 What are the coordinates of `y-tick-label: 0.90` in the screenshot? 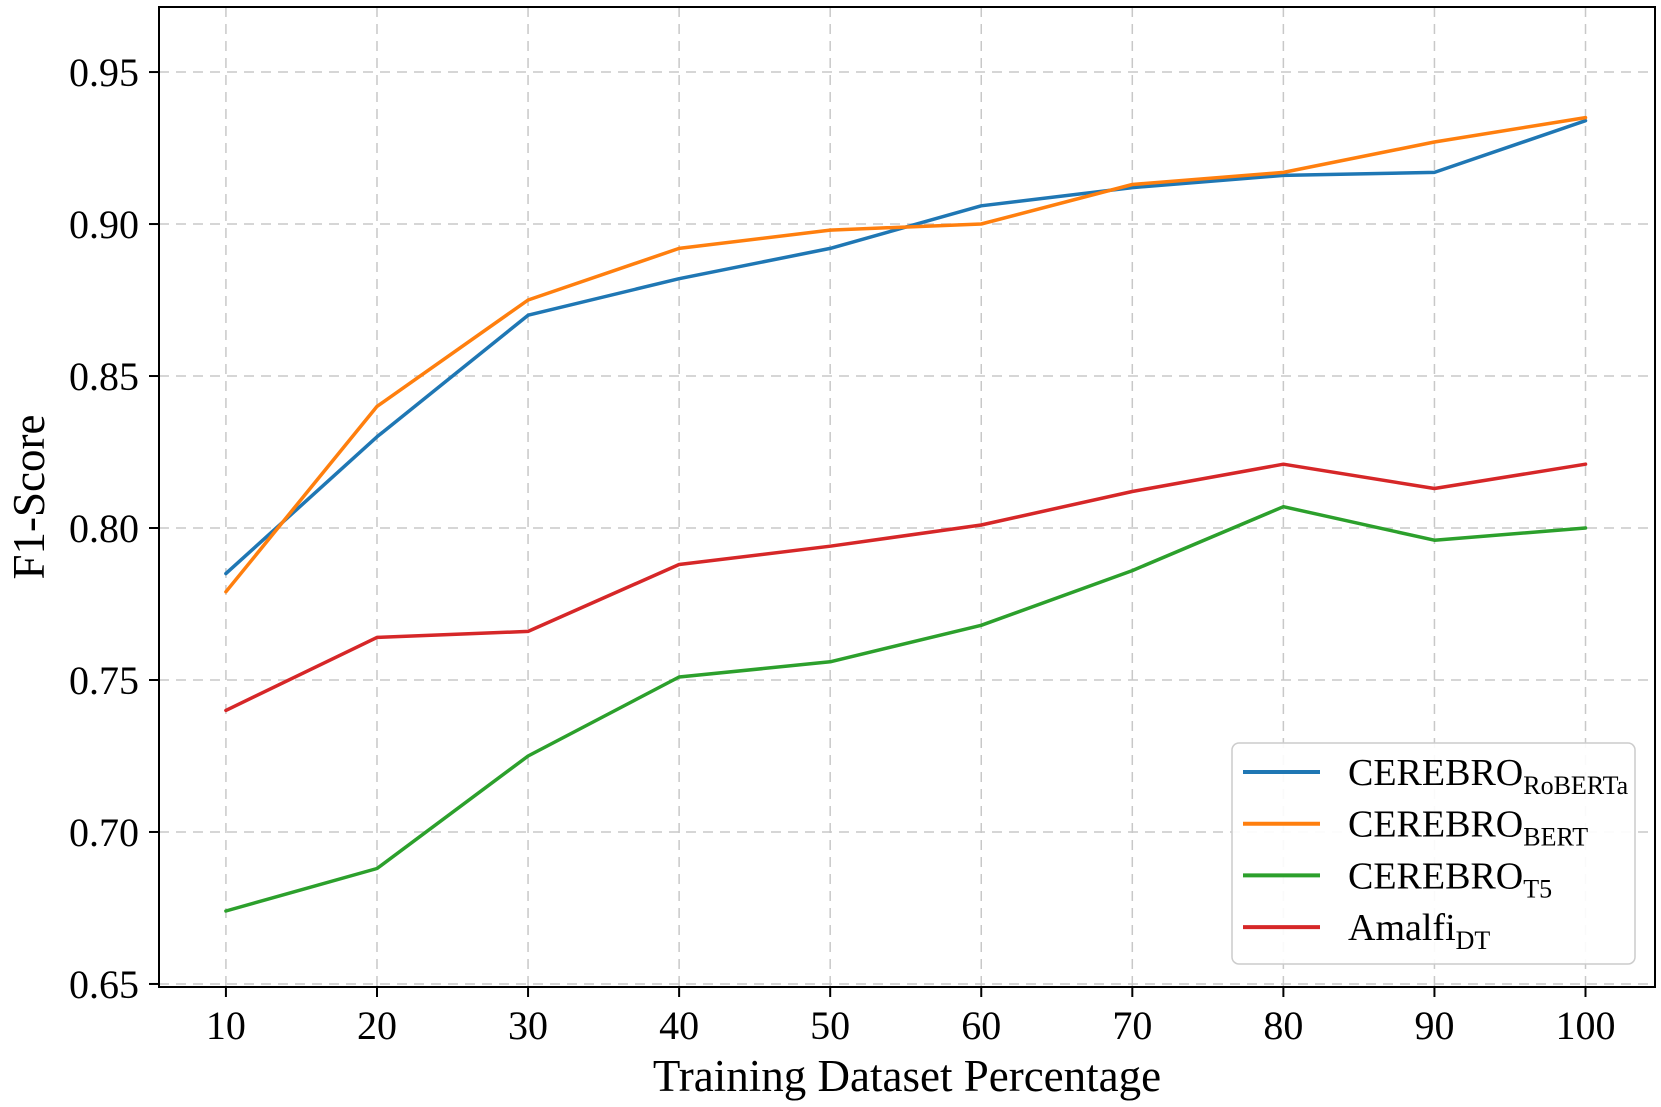 It's located at (104, 224).